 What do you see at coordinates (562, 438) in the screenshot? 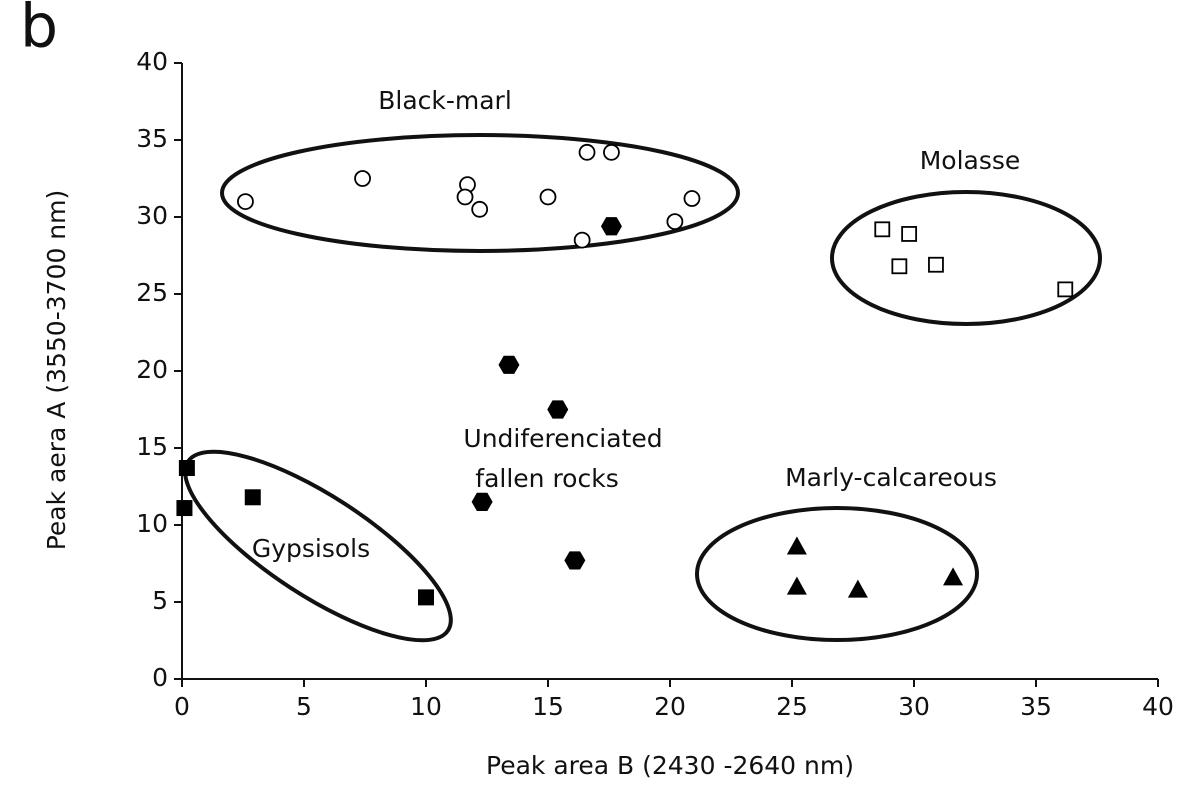
I see `annotation: Undiferenciated` at bounding box center [562, 438].